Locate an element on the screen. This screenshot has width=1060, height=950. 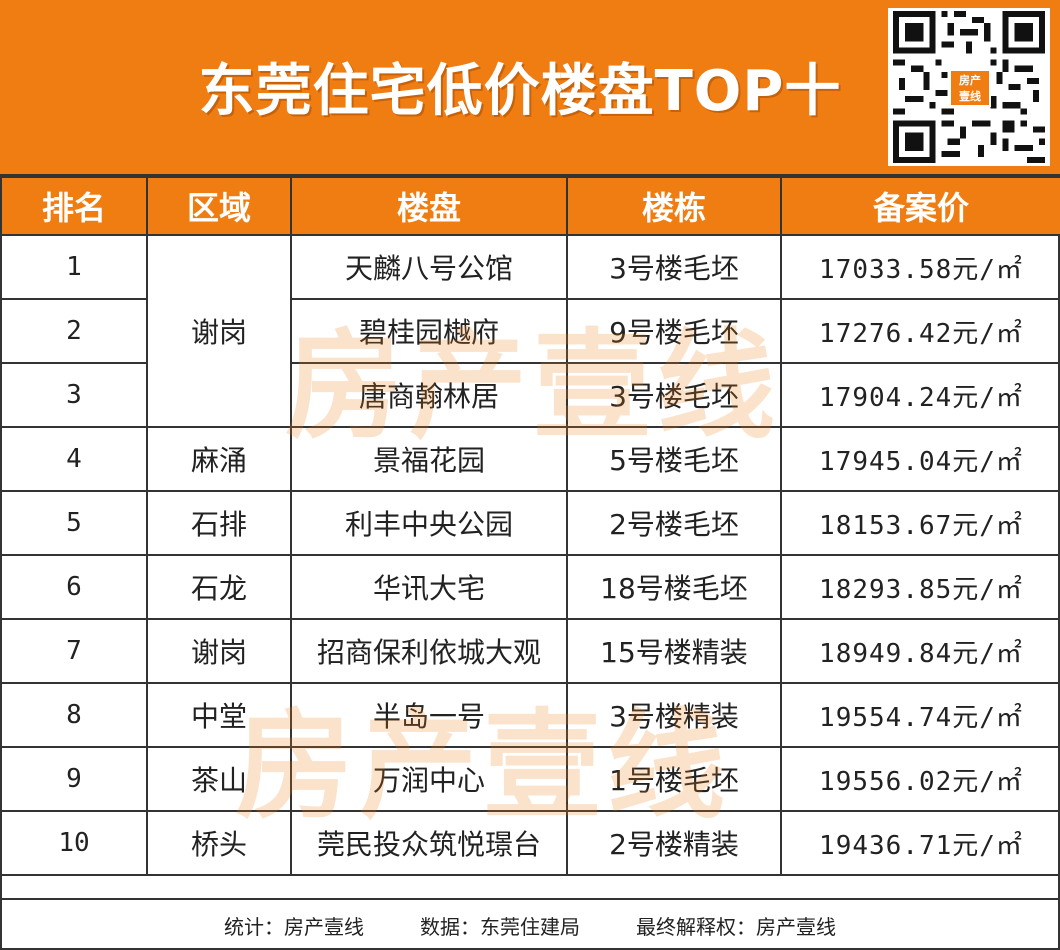
rank-cell: 9 is located at coordinates (74, 779).